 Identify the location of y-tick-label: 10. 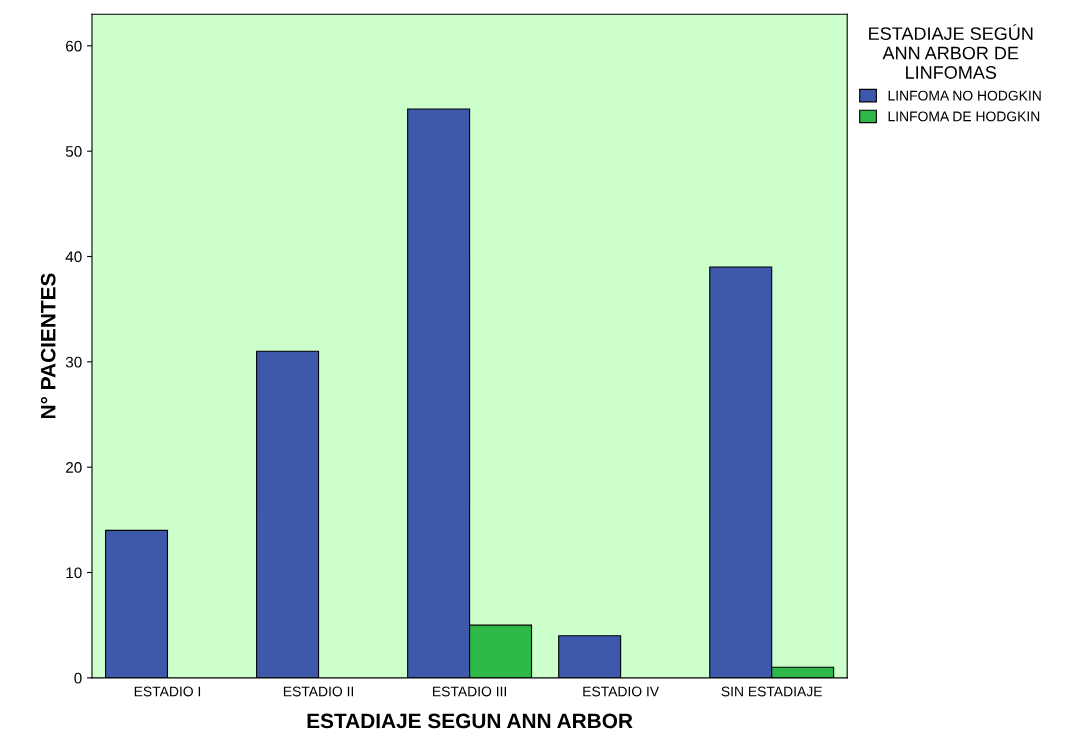
(74, 573).